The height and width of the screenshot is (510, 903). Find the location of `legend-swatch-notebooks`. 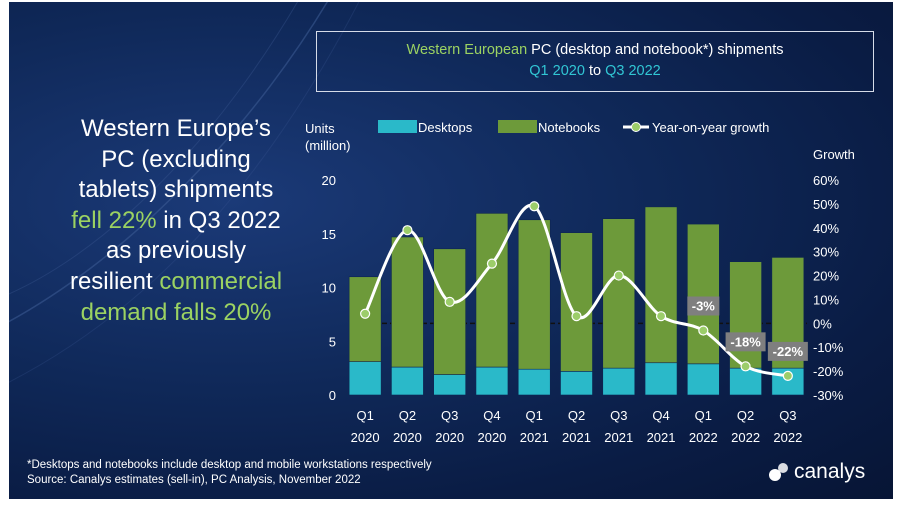

legend-swatch-notebooks is located at coordinates (517, 126).